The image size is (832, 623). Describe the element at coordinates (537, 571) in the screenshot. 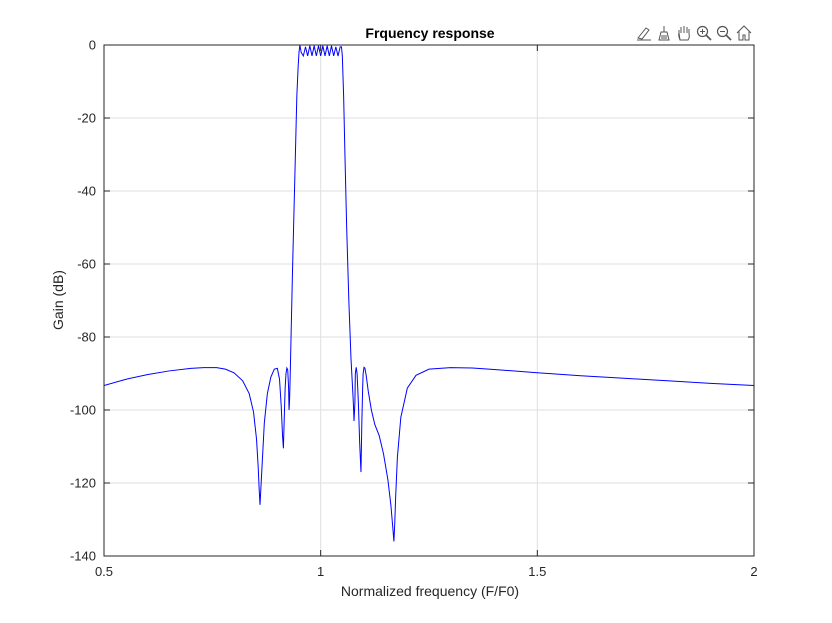

I see `x-tick-label: 1.5` at that location.